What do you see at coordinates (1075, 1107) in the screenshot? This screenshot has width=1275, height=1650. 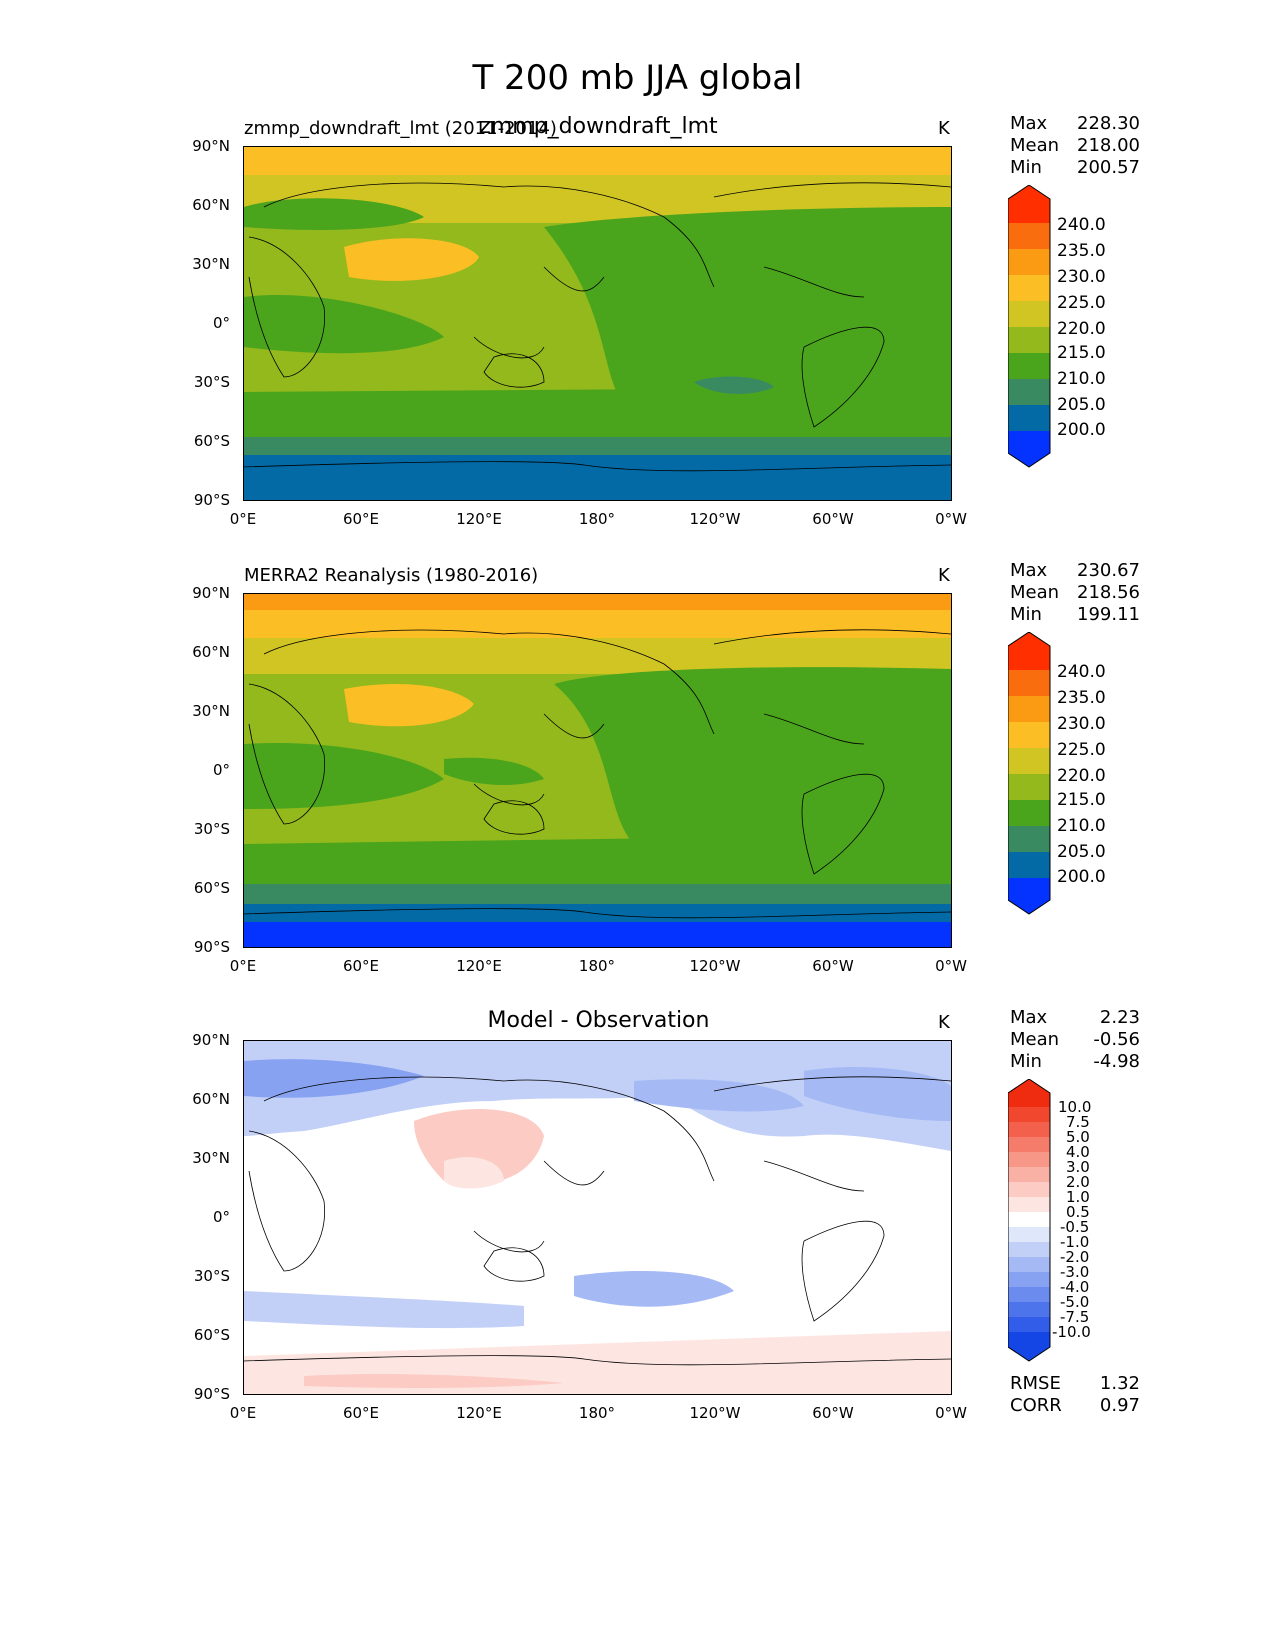 I see `colorbar-label: 10.0` at bounding box center [1075, 1107].